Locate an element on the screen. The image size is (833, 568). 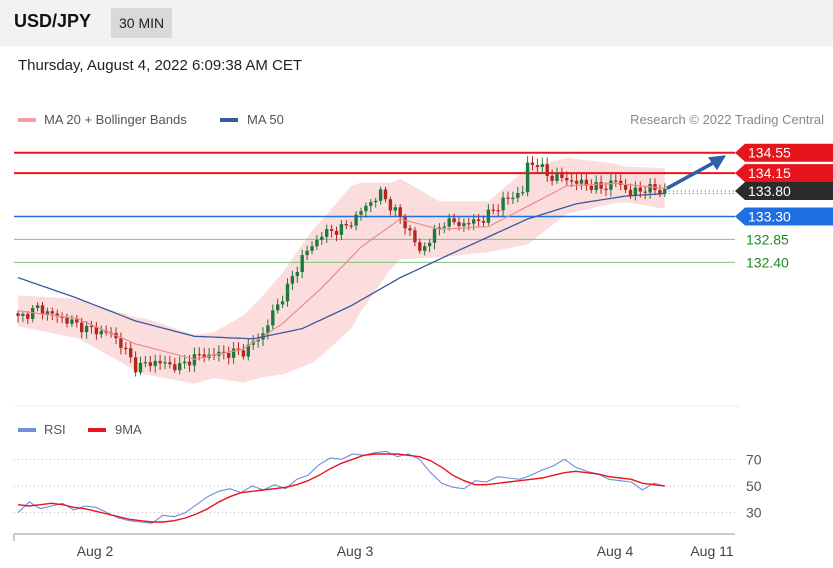
rsi-line is located at coordinates (341, 487).